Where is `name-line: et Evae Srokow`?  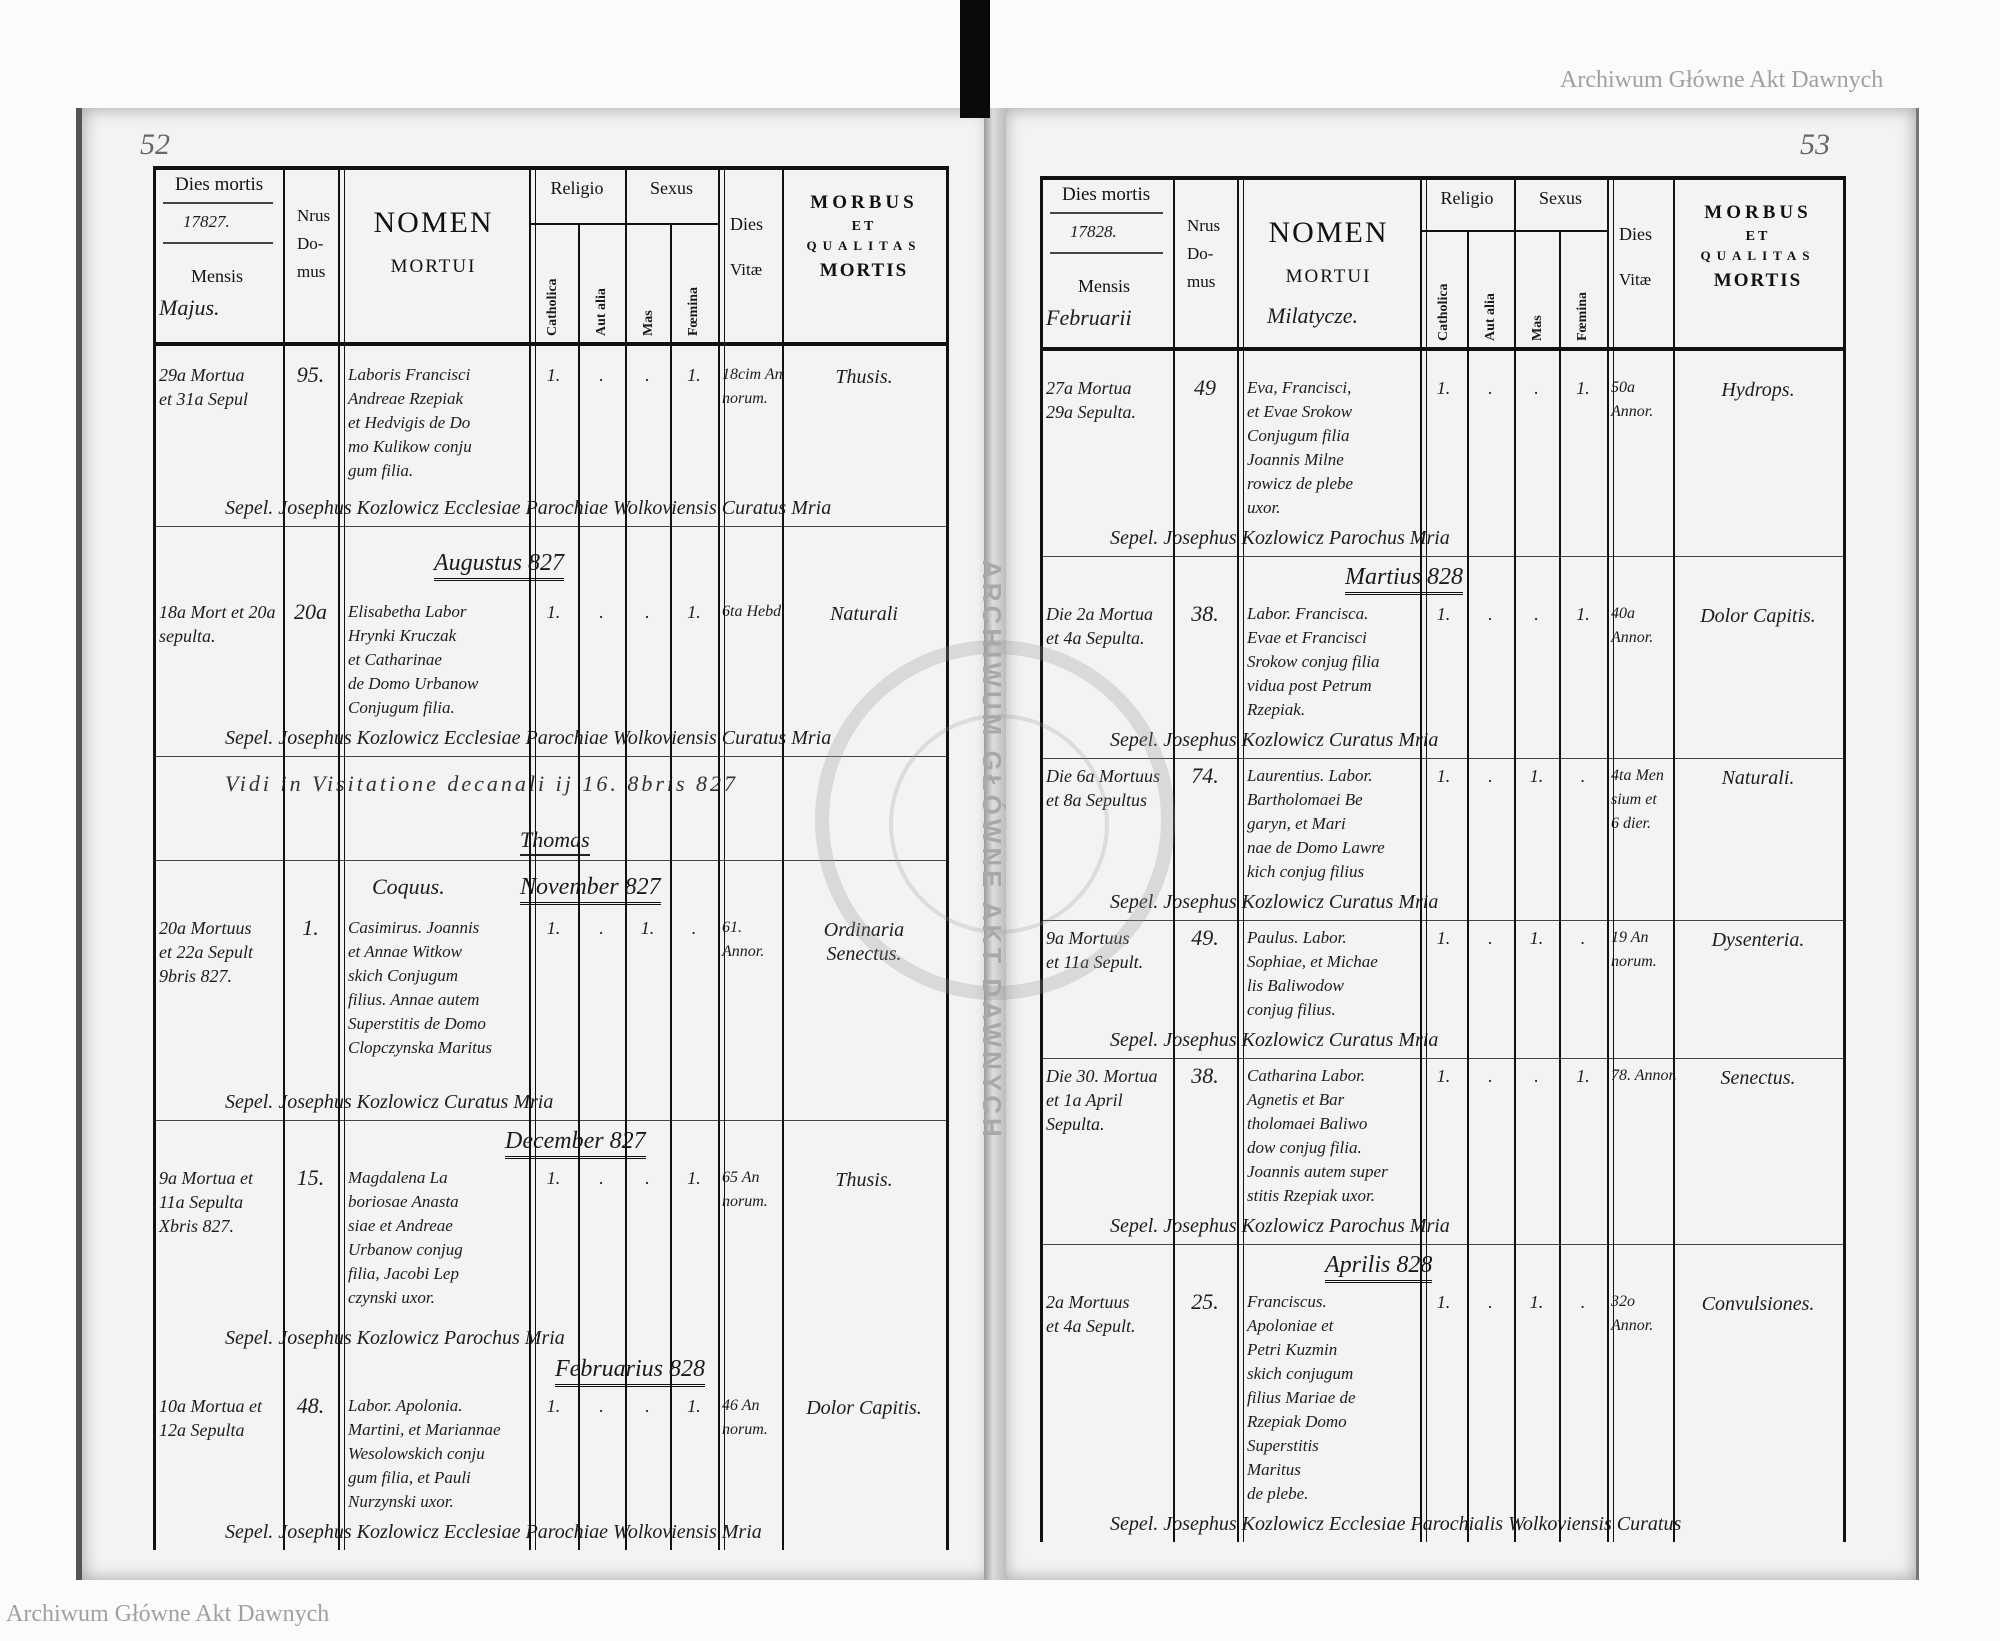
name-line: et Evae Srokow is located at coordinates (1300, 411).